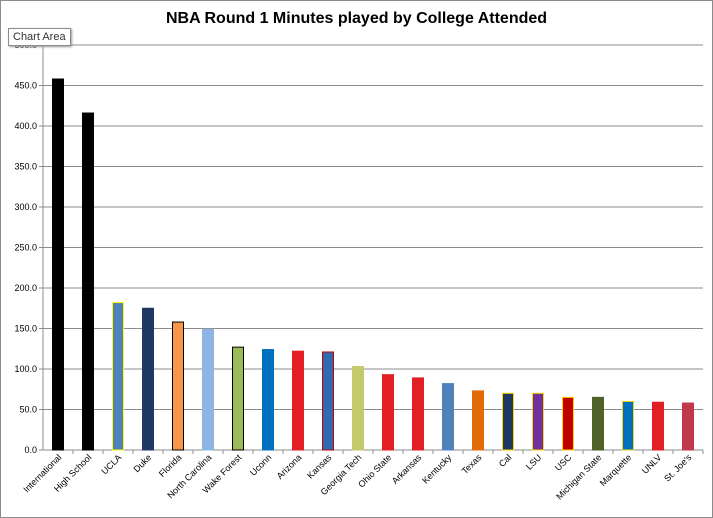 The height and width of the screenshot is (518, 713). I want to click on x-tick-label: Duke, so click(142, 463).